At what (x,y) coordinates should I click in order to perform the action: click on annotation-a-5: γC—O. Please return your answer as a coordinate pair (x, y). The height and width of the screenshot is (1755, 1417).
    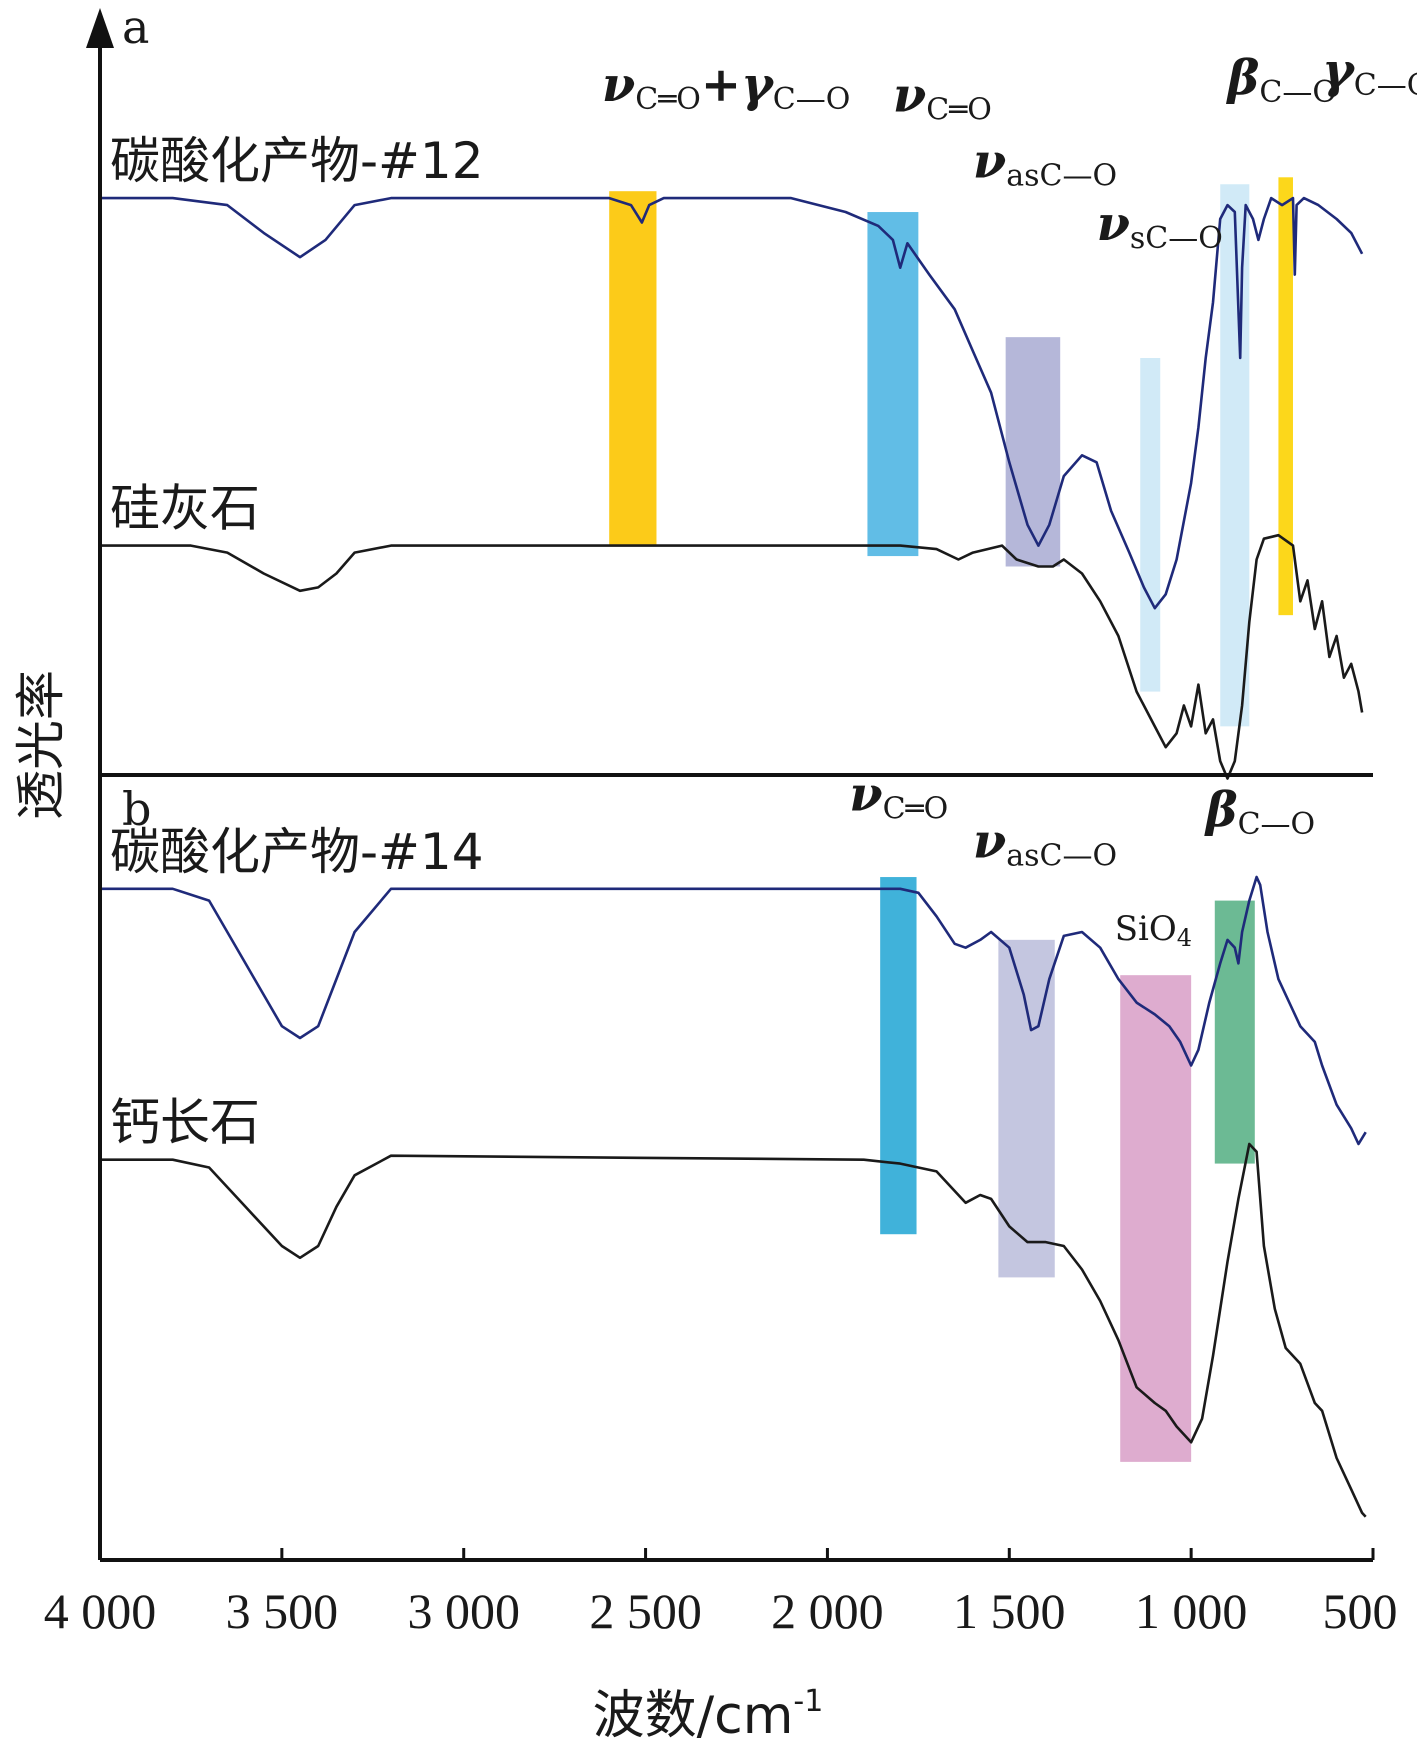
    Looking at the image, I should click on (1369, 73).